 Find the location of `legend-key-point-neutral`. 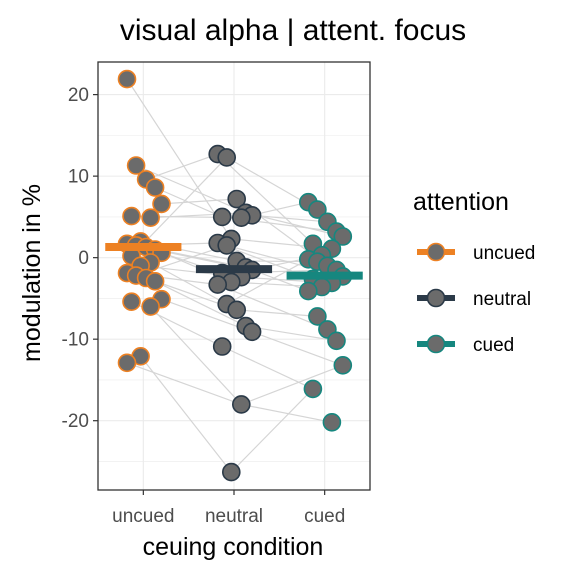

legend-key-point-neutral is located at coordinates (436, 298).